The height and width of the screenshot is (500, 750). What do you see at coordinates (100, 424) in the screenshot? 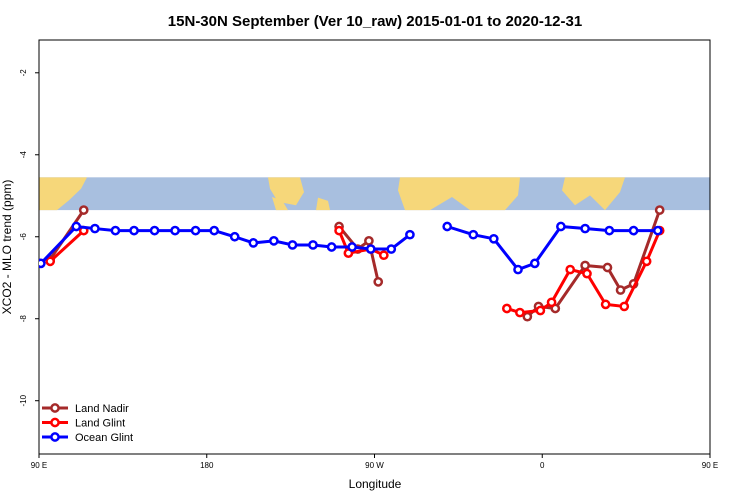
I see `legend-label: Land Glint` at bounding box center [100, 424].